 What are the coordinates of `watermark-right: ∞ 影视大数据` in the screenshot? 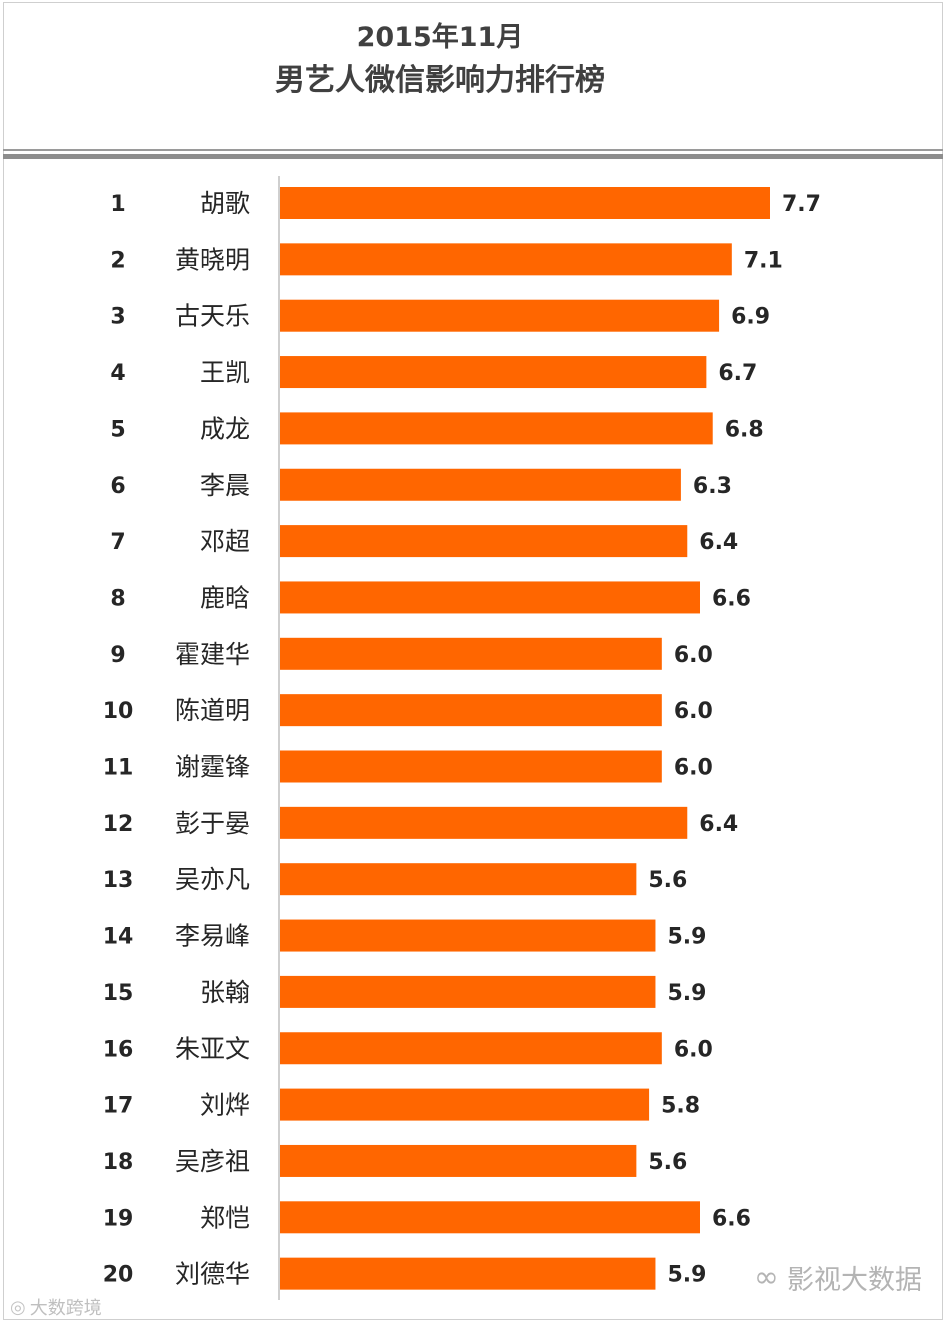 It's located at (838, 1277).